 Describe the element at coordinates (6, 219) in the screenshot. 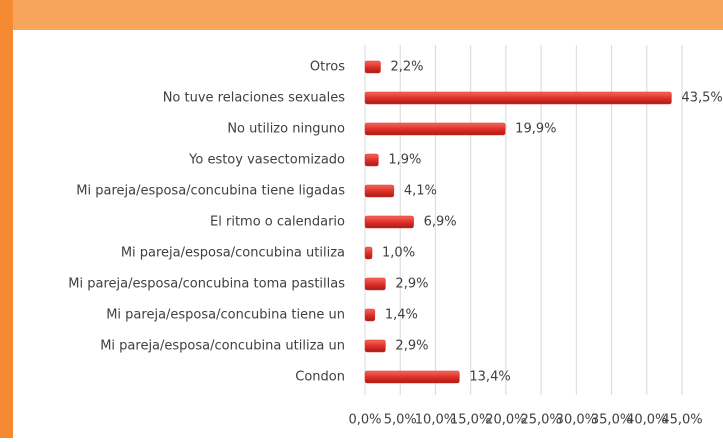

I see `left-border` at that location.